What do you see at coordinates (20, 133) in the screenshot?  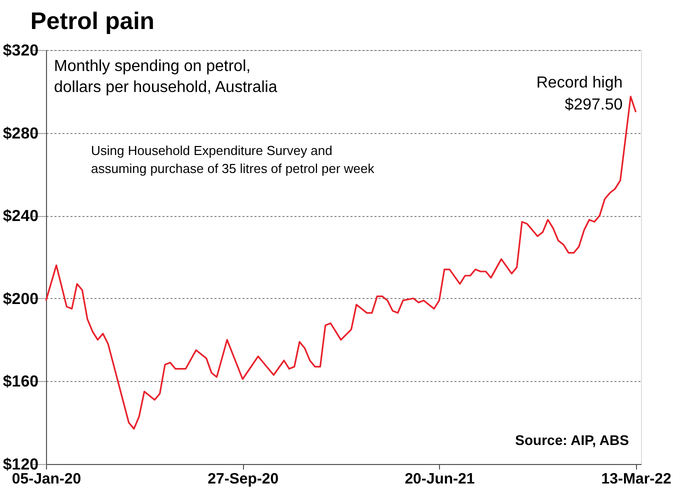 I see `y-tick-label: $280` at bounding box center [20, 133].